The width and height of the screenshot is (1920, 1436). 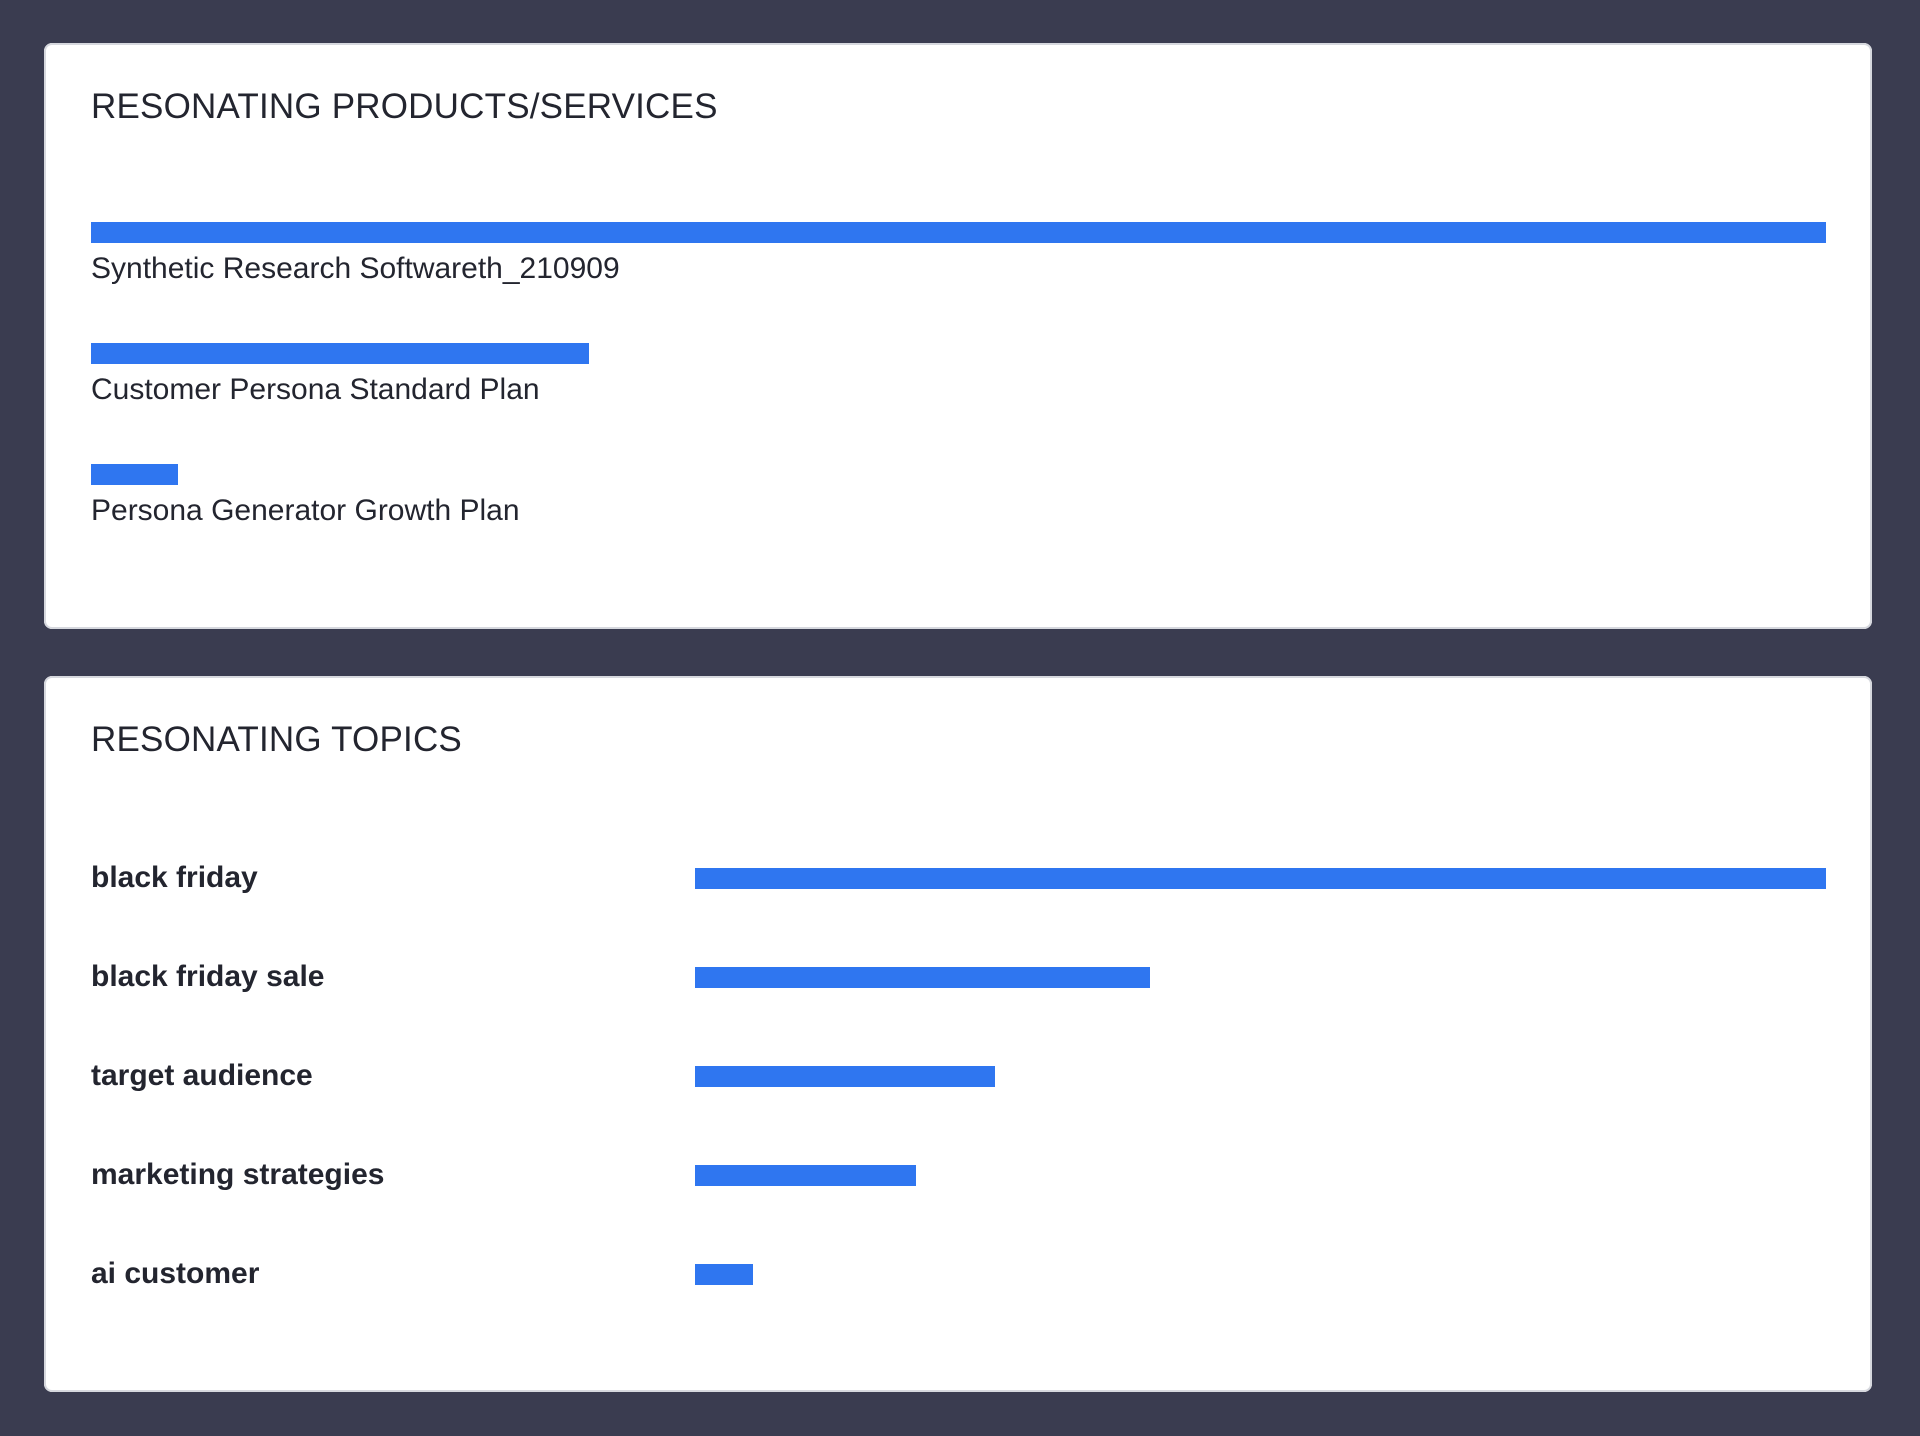 What do you see at coordinates (174, 877) in the screenshot?
I see `topic-label: black friday` at bounding box center [174, 877].